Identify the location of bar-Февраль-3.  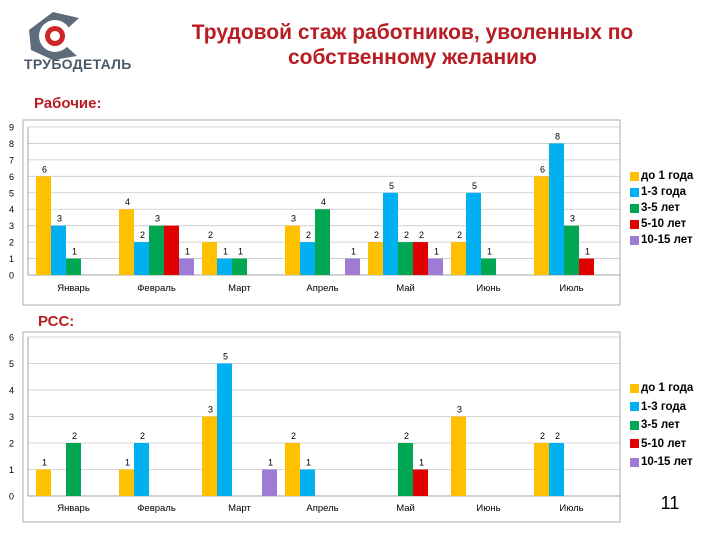
(156, 250).